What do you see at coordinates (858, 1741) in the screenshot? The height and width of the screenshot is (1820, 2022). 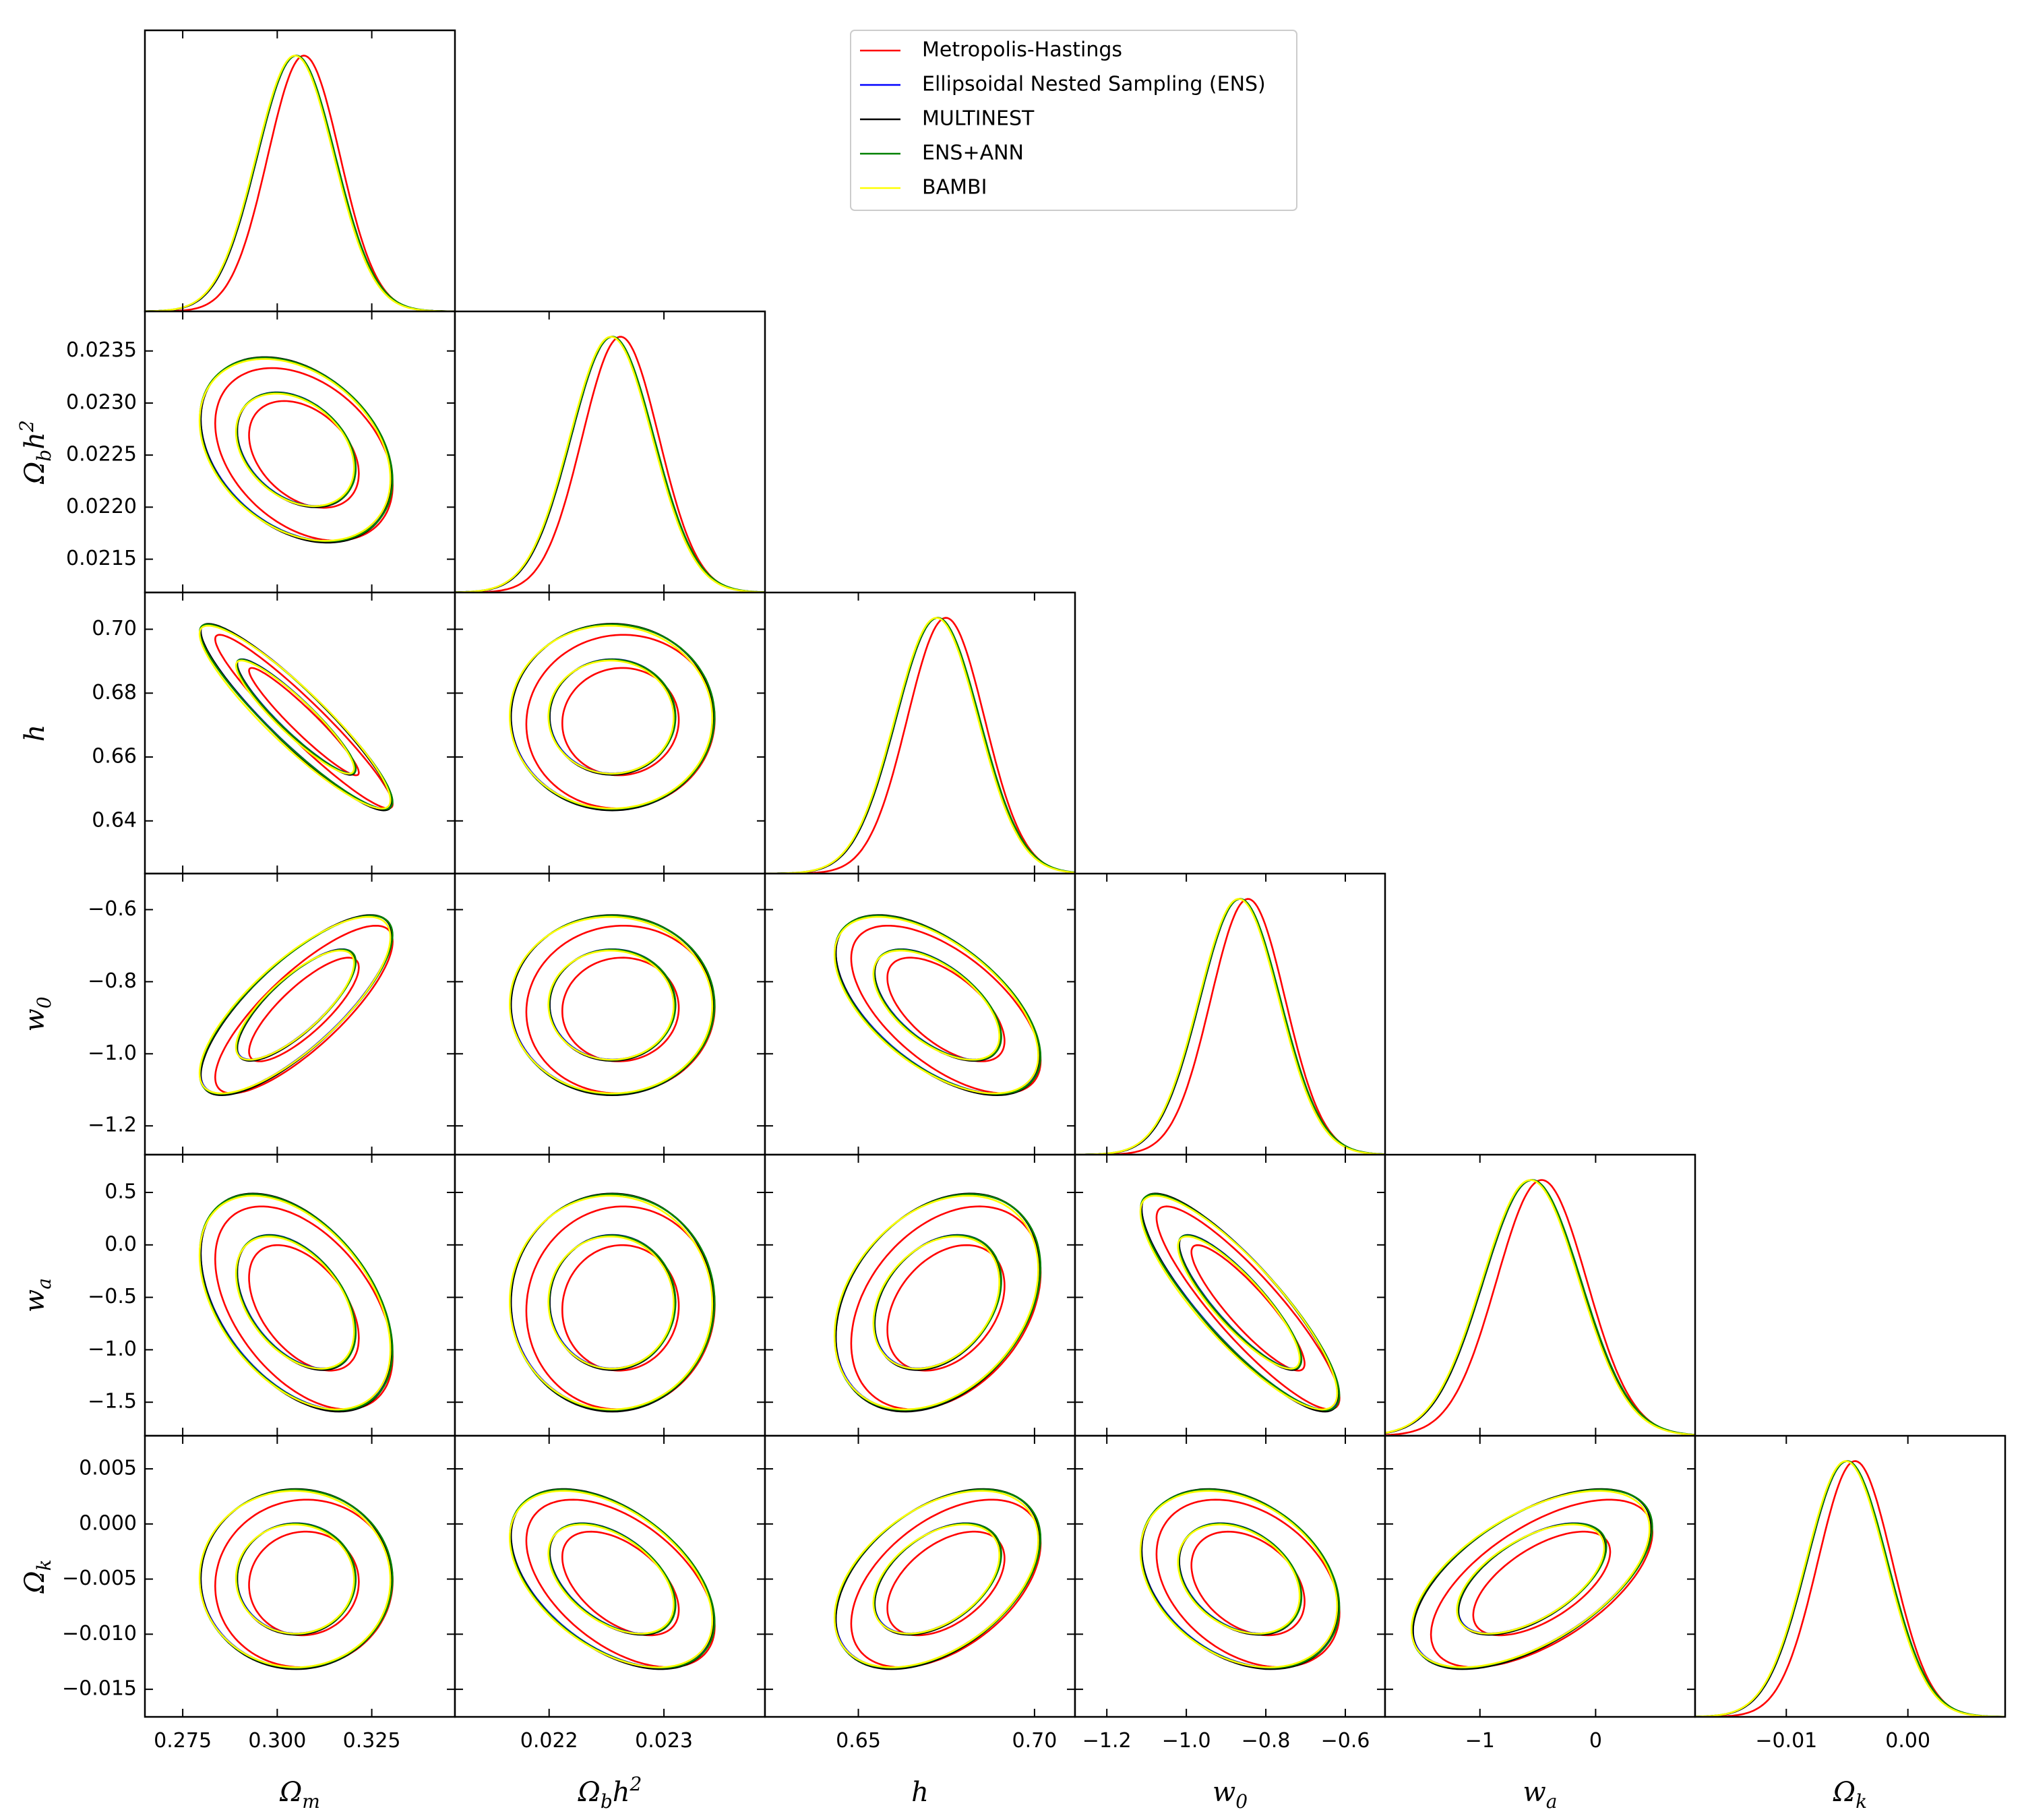 I see `x-tick-label-h: 0.65` at bounding box center [858, 1741].